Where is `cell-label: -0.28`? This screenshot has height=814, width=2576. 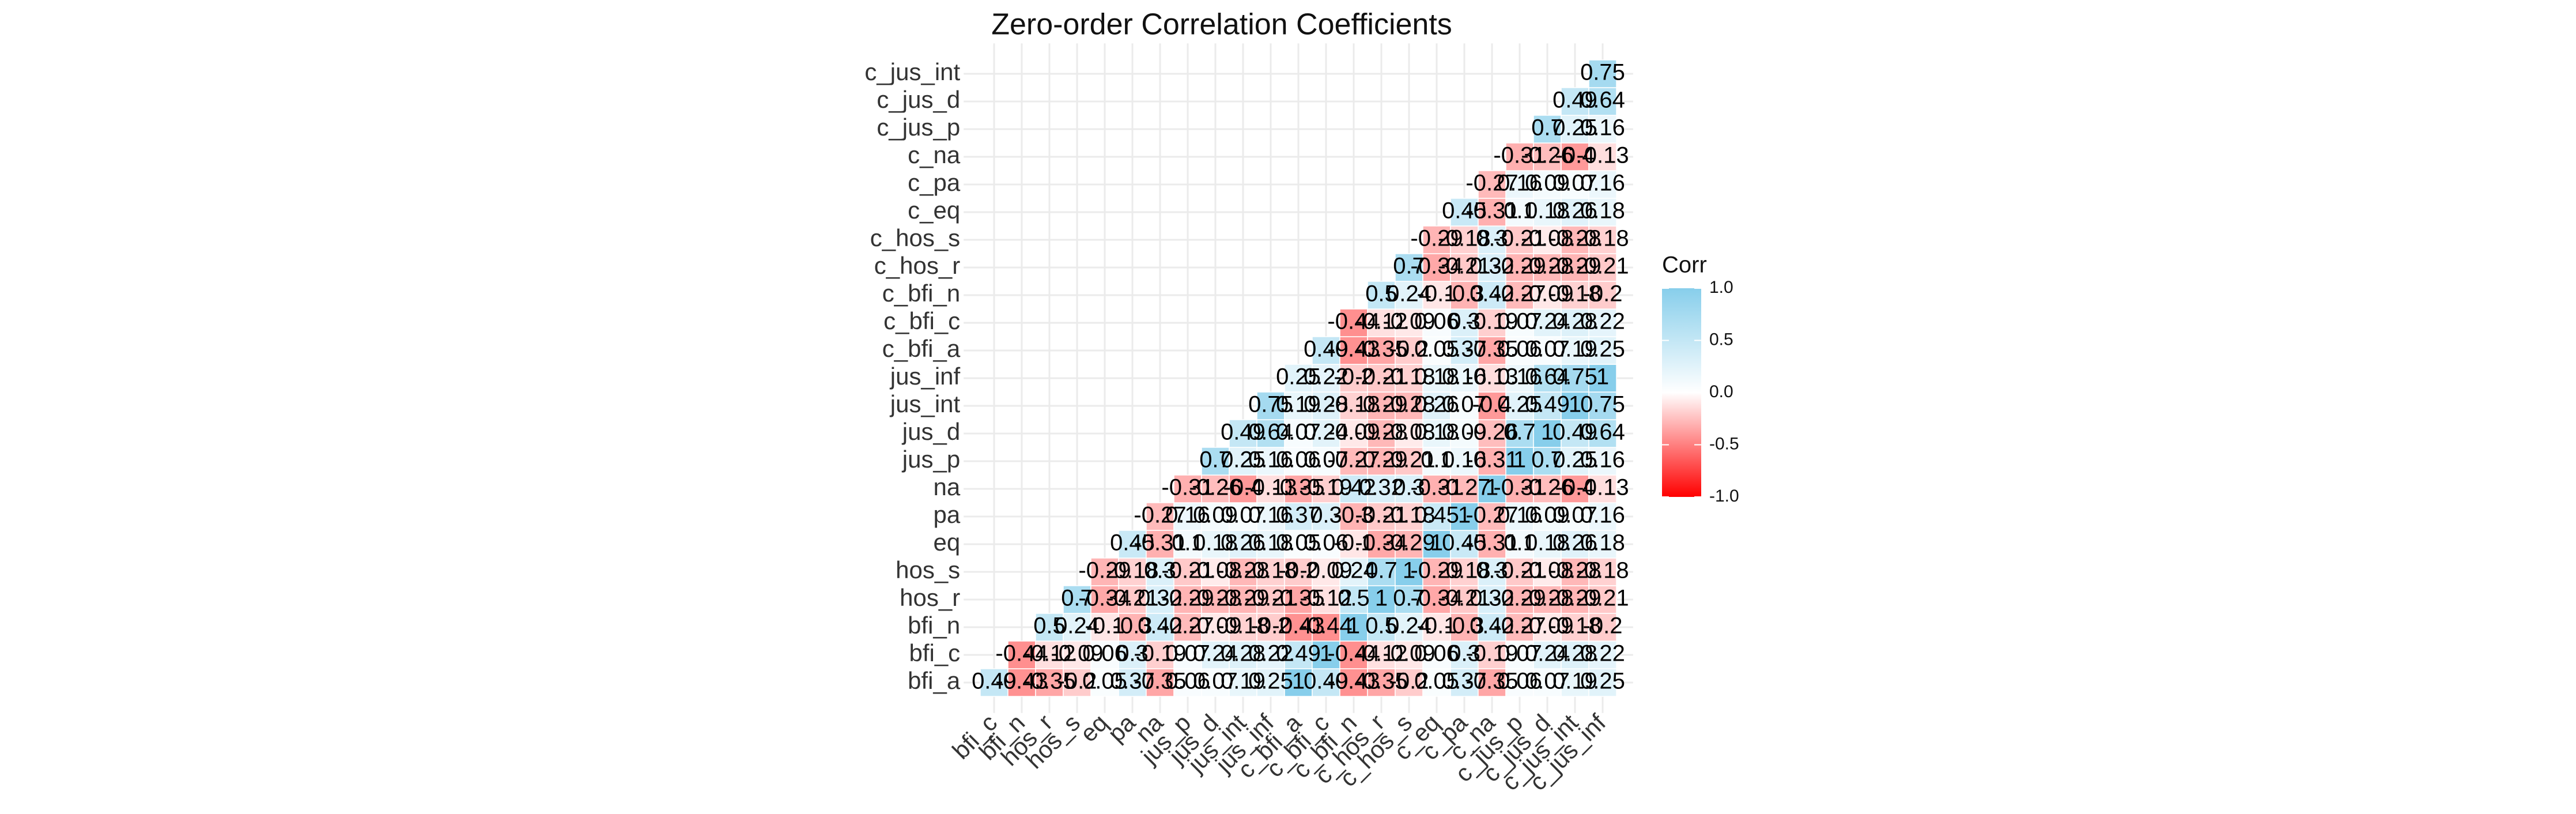 cell-label: -0.28 is located at coordinates (1243, 570).